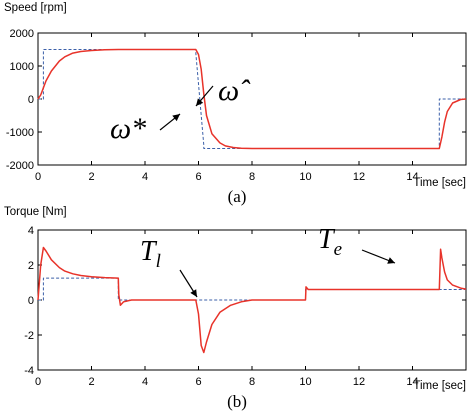 The width and height of the screenshot is (474, 413). I want to click on torque-panel-label: (b), so click(237, 401).